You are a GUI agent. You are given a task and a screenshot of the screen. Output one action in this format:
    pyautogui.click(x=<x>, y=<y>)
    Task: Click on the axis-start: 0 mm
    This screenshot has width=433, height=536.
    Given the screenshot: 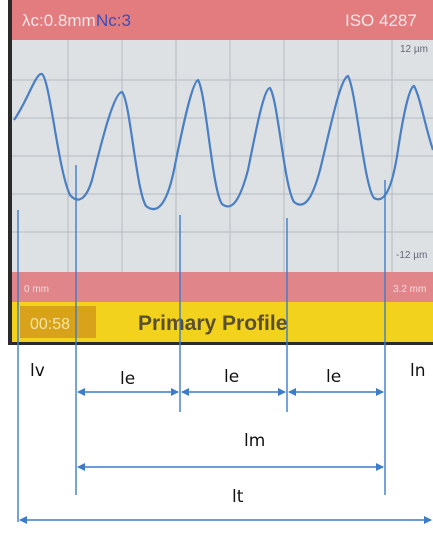 What is the action you would take?
    pyautogui.click(x=36, y=289)
    